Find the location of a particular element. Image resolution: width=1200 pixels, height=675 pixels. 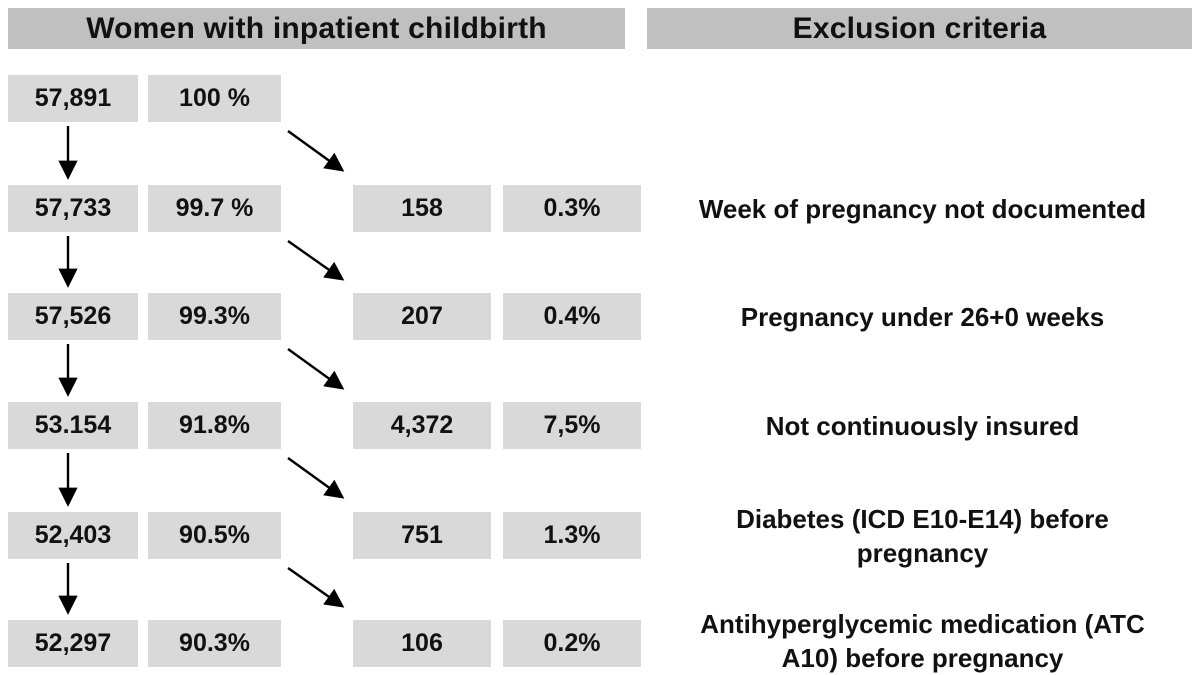

exclusion-count-box: 751 is located at coordinates (422, 535).